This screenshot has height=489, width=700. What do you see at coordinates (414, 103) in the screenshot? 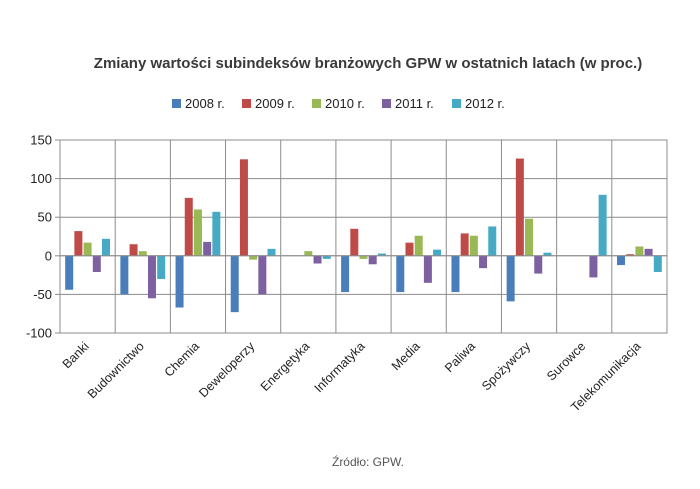
I see `legend-label: 2011 r.` at bounding box center [414, 103].